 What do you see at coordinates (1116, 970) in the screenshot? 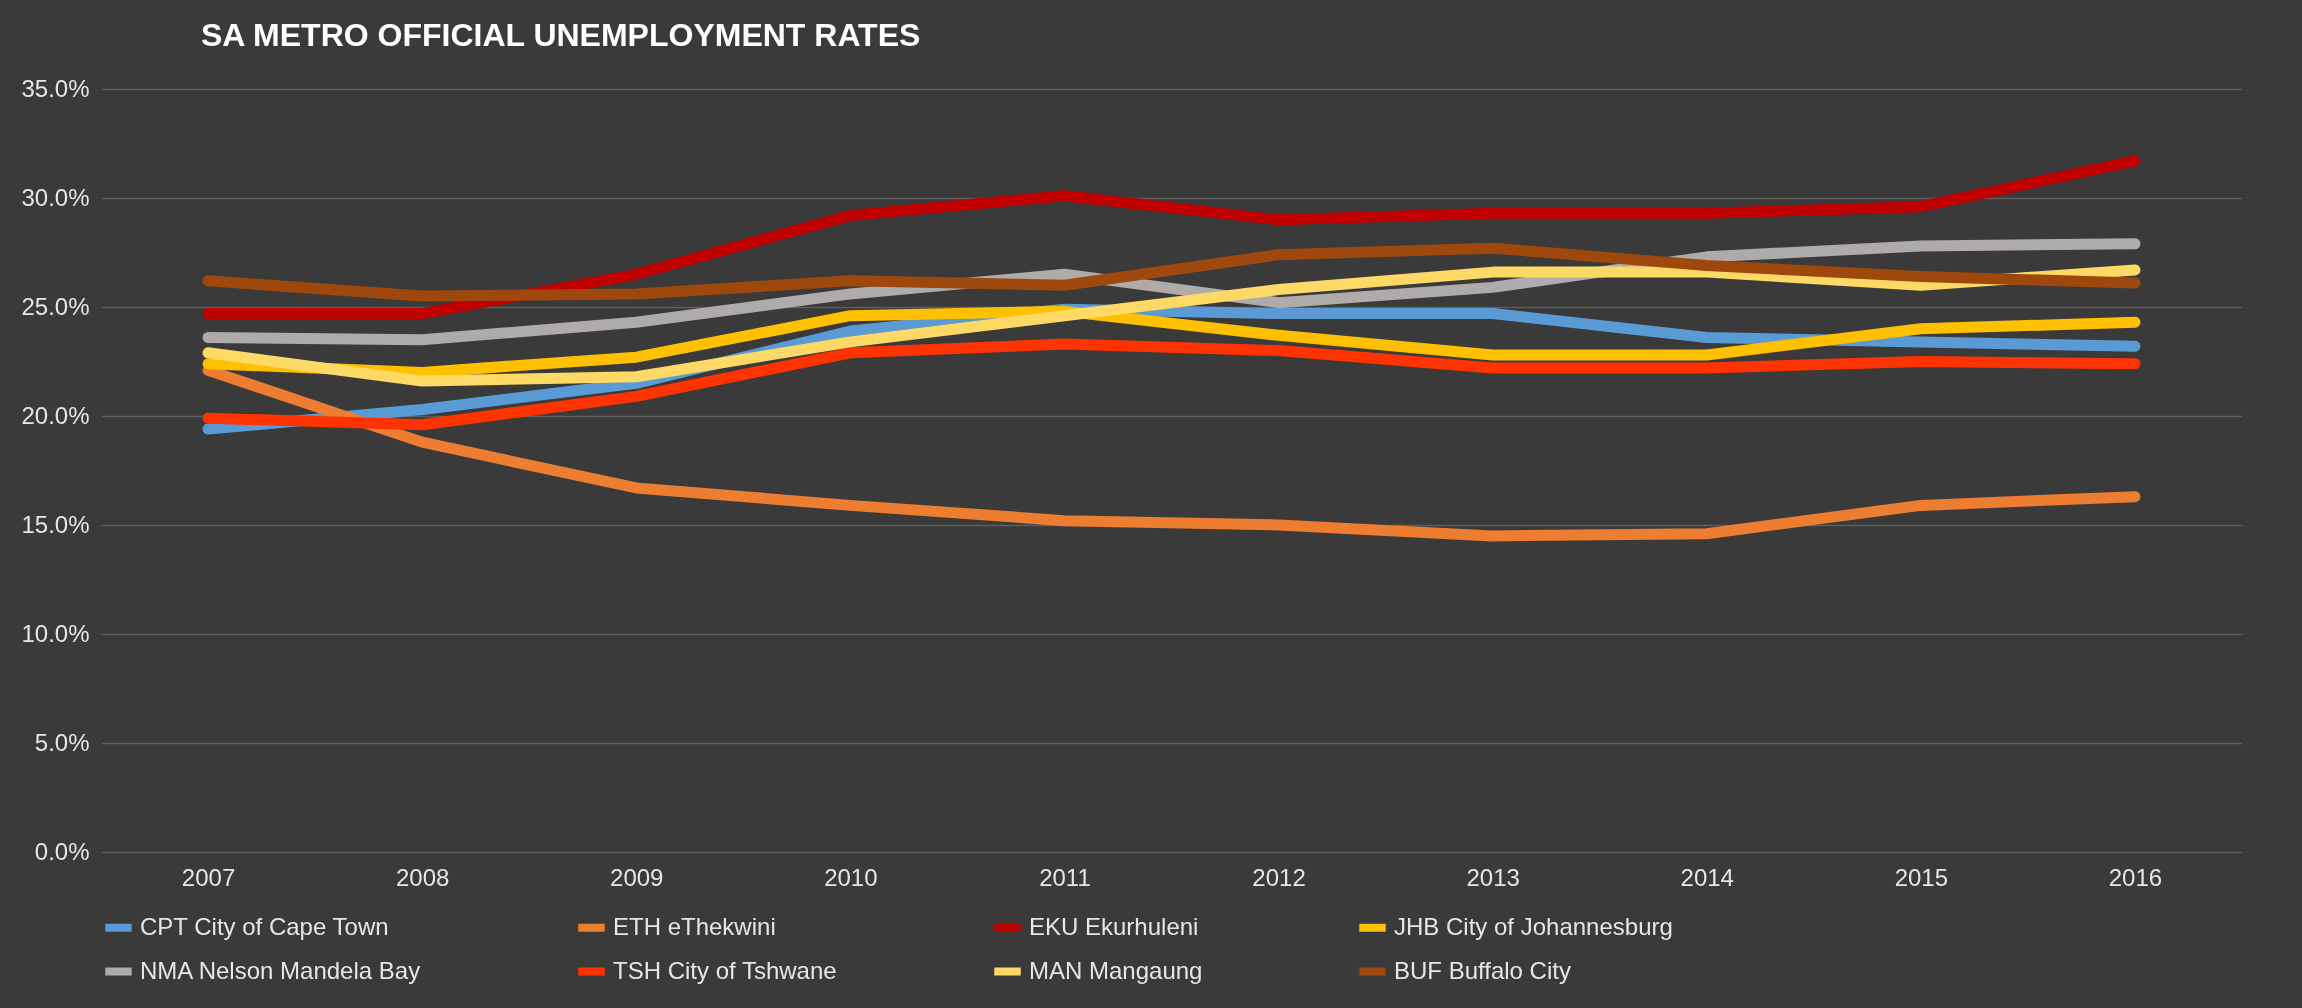
I see `legend-label: MAN Mangaung` at bounding box center [1116, 970].